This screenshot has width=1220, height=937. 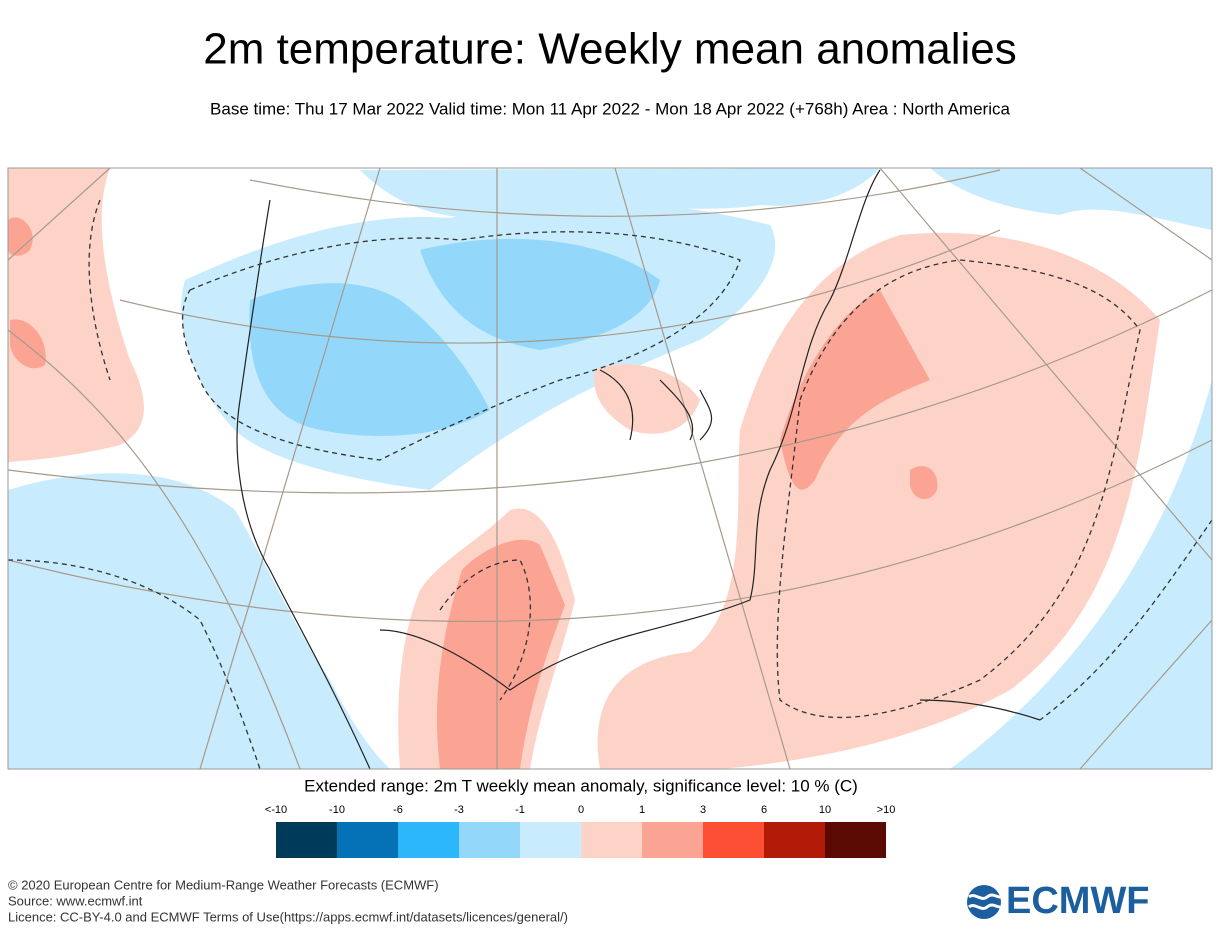 What do you see at coordinates (337, 810) in the screenshot?
I see `legend-tick-label: -10` at bounding box center [337, 810].